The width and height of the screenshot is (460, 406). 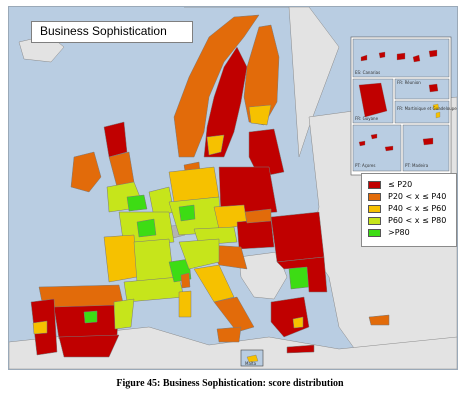 What do you see at coordinates (251, 363) in the screenshot?
I see `malta-inset-label: Malta` at bounding box center [251, 363].